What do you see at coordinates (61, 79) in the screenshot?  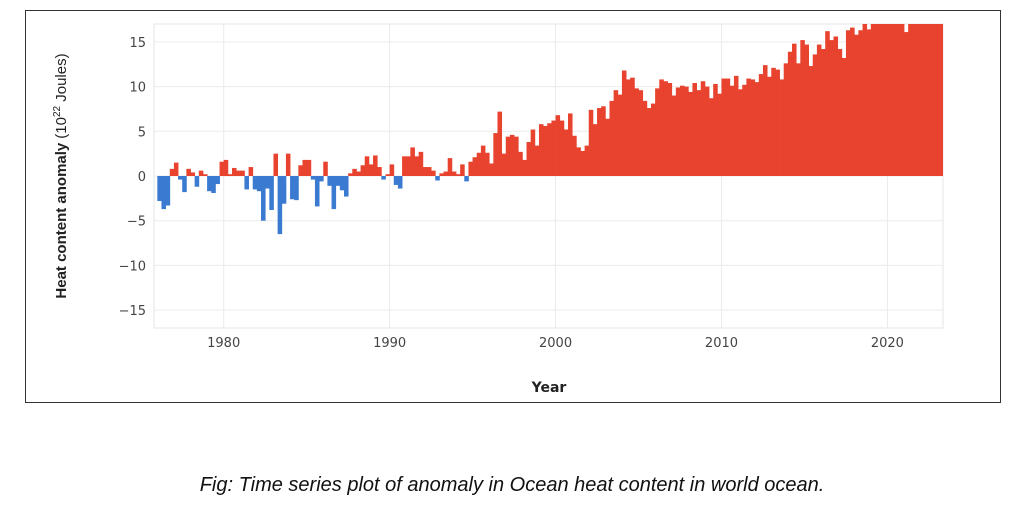 I see `y-axis-unit-suffix: Joules)` at bounding box center [61, 79].